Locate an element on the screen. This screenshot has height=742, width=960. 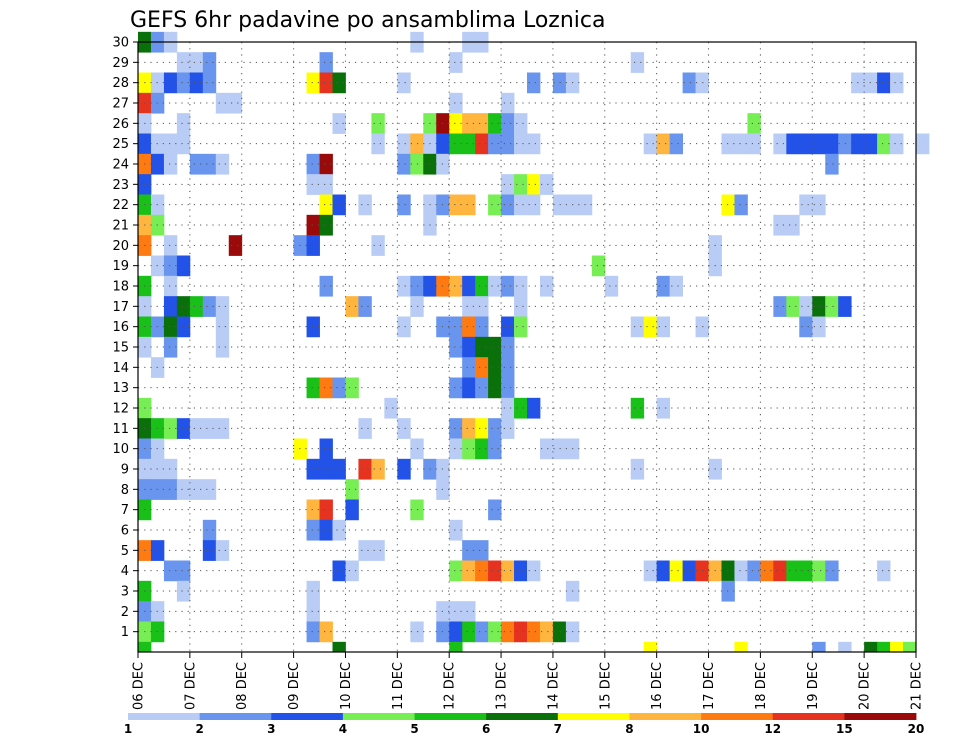
heatmap-cell-m21-t14 is located at coordinates (326, 225).